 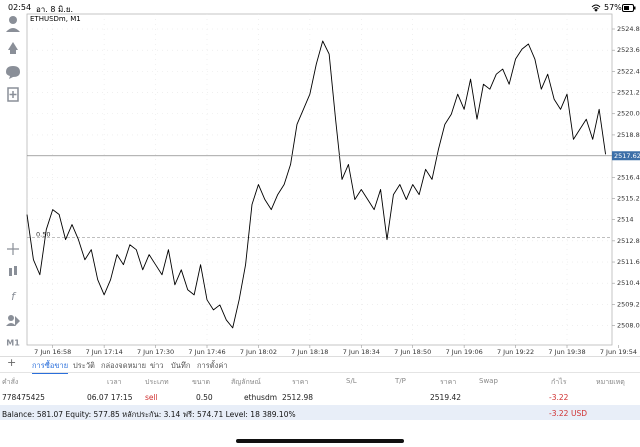 What do you see at coordinates (610, 382) in the screenshot?
I see `column-header: หมายเหตุ` at bounding box center [610, 382].